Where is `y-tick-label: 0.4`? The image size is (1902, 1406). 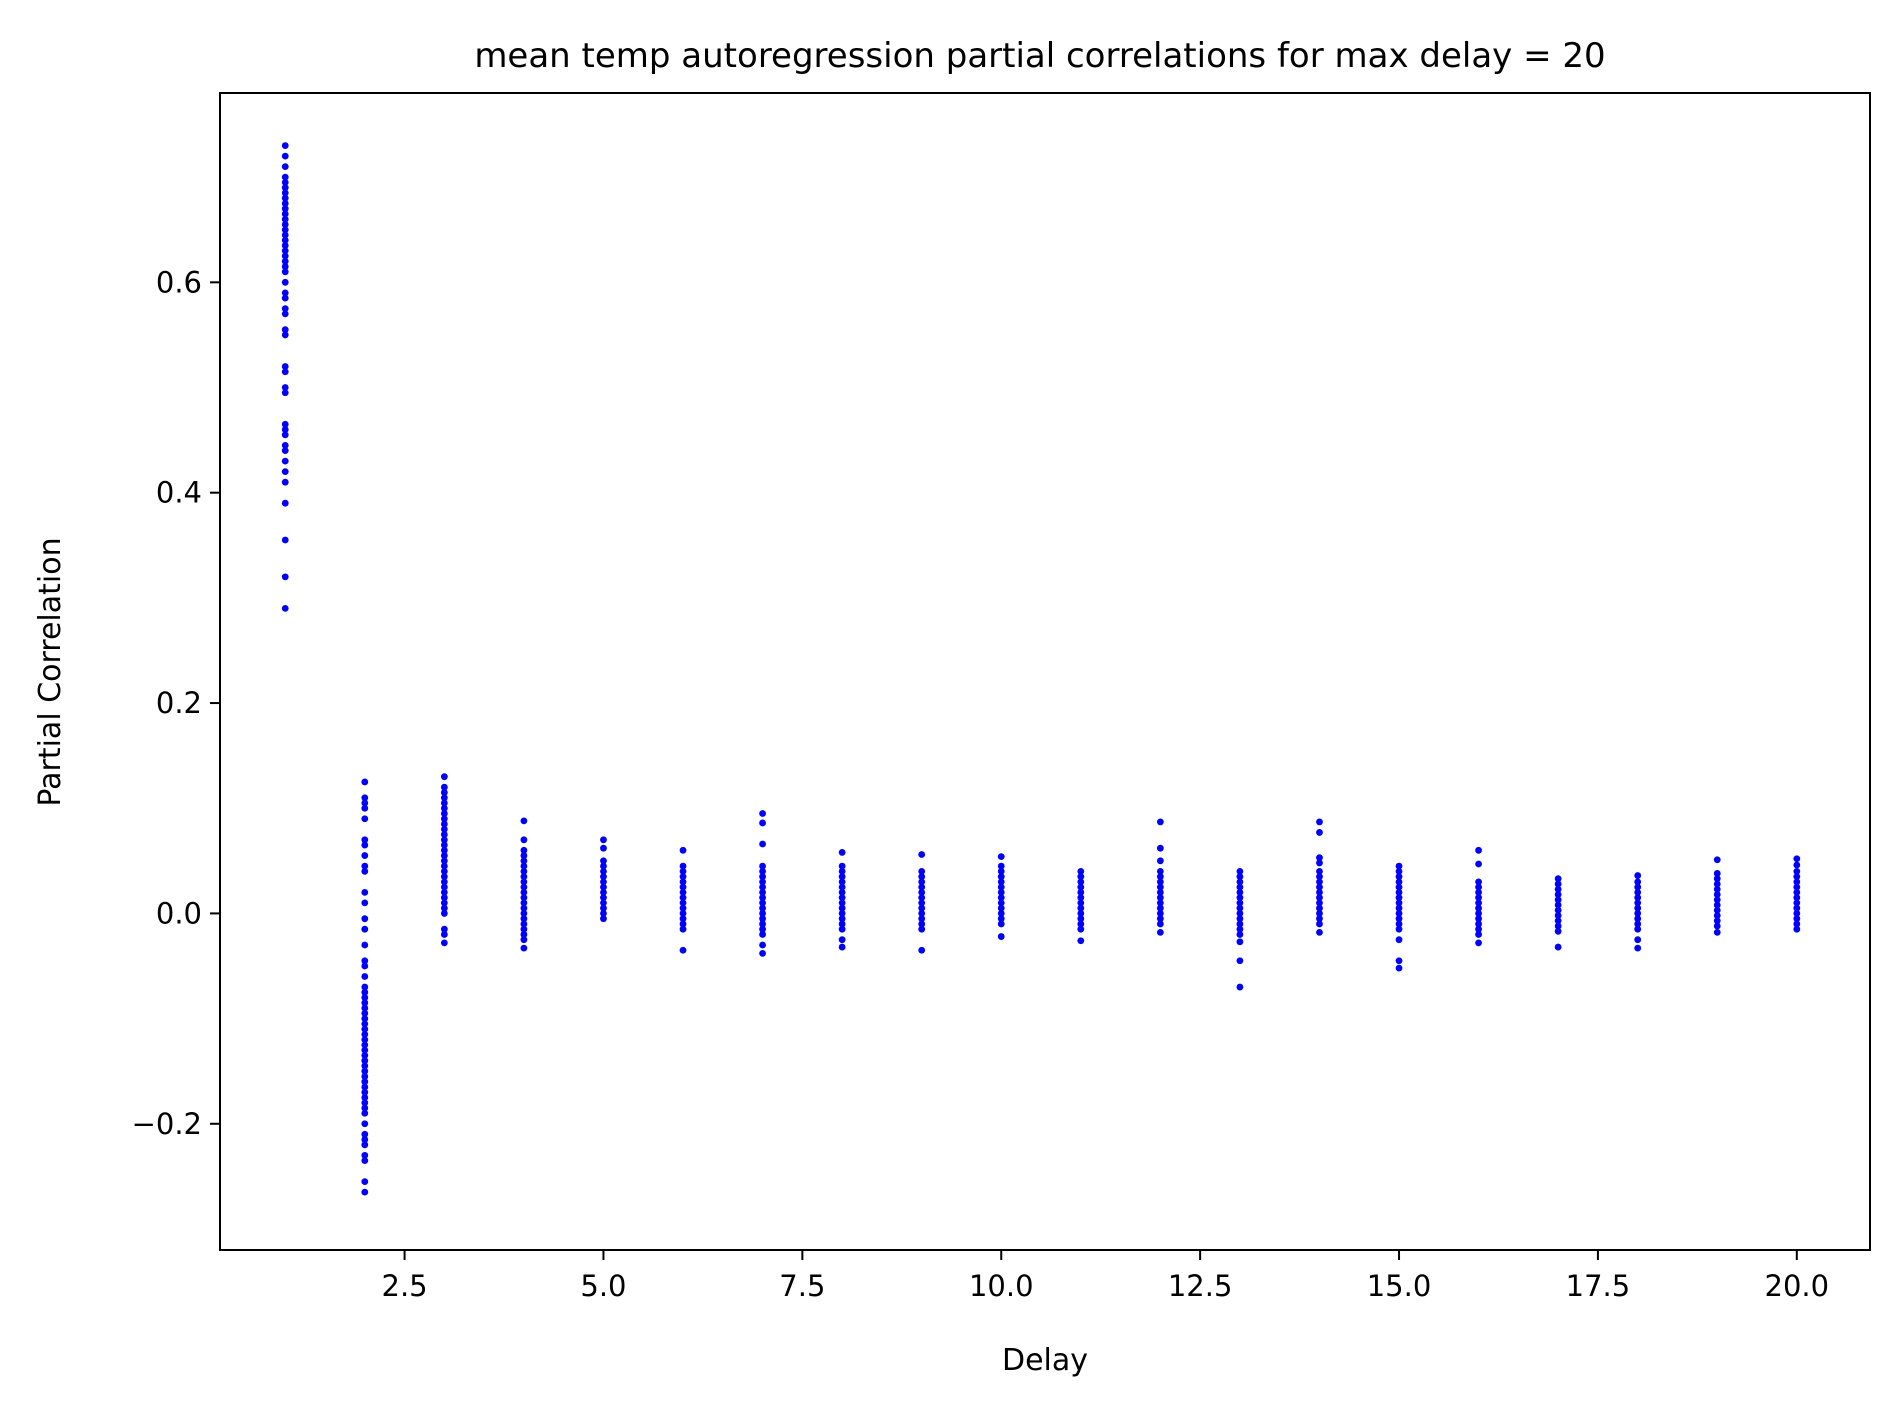
y-tick-label: 0.4 is located at coordinates (179, 493).